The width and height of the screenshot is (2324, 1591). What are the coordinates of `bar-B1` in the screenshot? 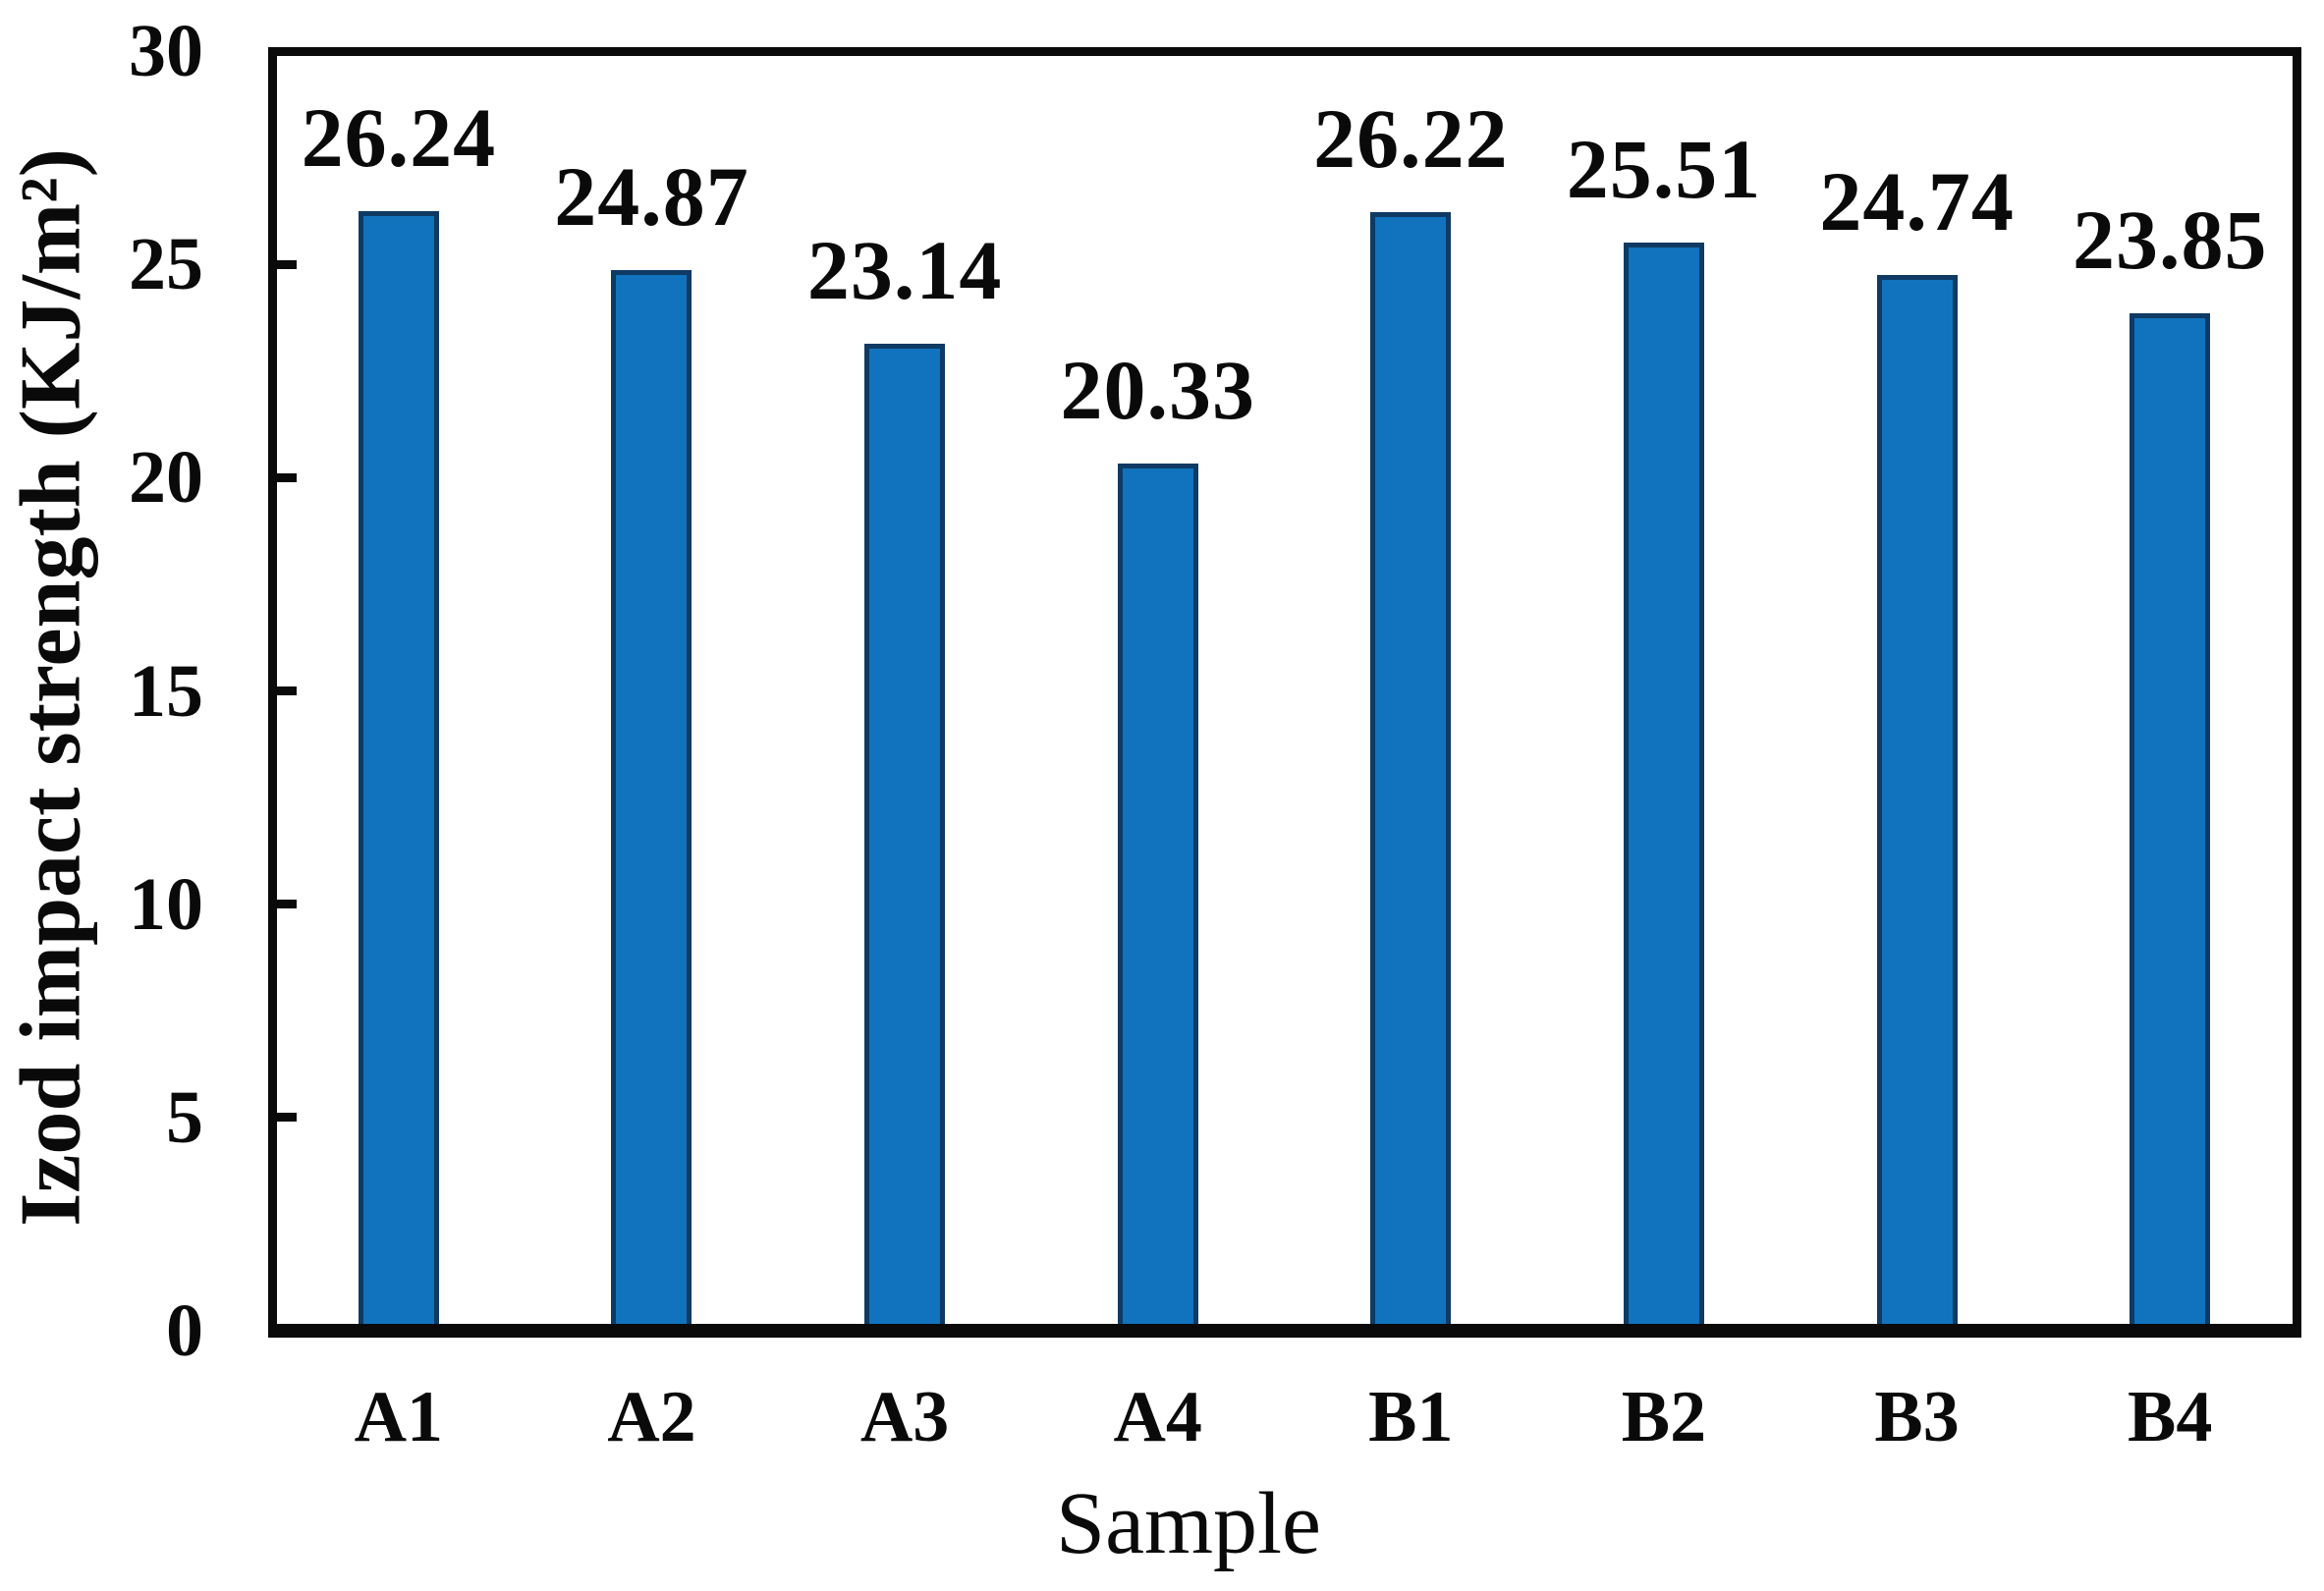 It's located at (1411, 773).